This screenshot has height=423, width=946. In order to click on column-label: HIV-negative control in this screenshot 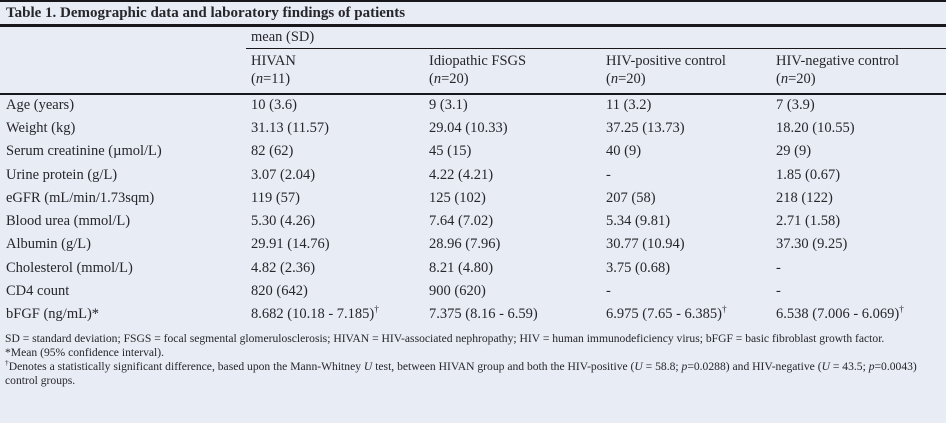, I will do `click(838, 60)`.